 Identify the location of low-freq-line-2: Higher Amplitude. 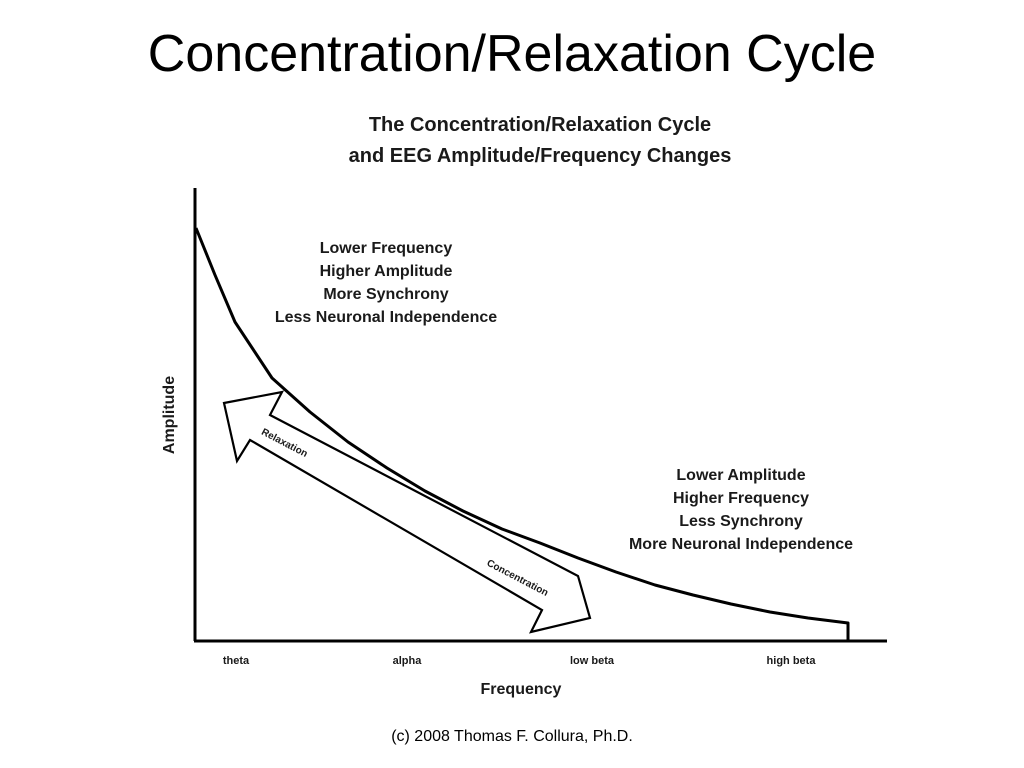
(386, 271).